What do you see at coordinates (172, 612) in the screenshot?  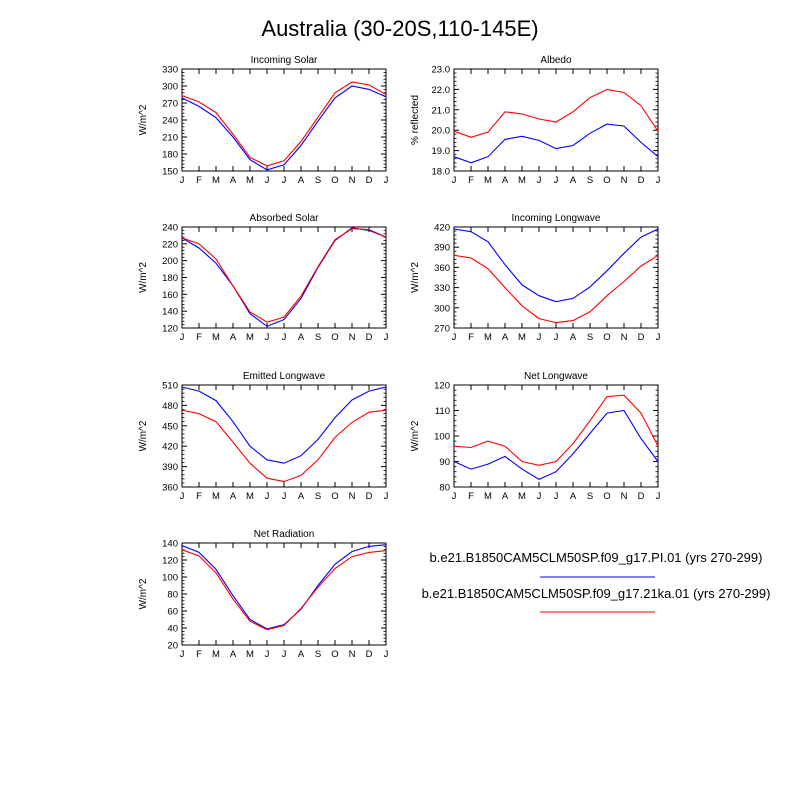 I see `y-tick-label: 60` at bounding box center [172, 612].